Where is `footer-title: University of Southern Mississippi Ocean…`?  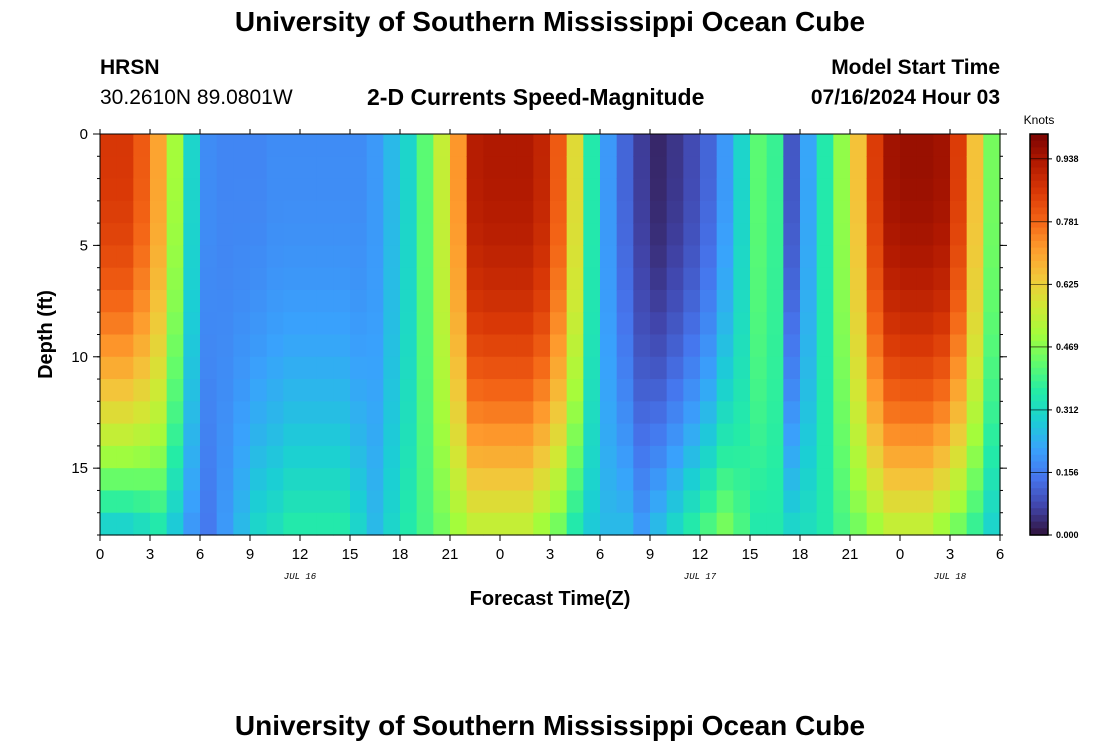
footer-title: University of Southern Mississippi Ocean… is located at coordinates (550, 725).